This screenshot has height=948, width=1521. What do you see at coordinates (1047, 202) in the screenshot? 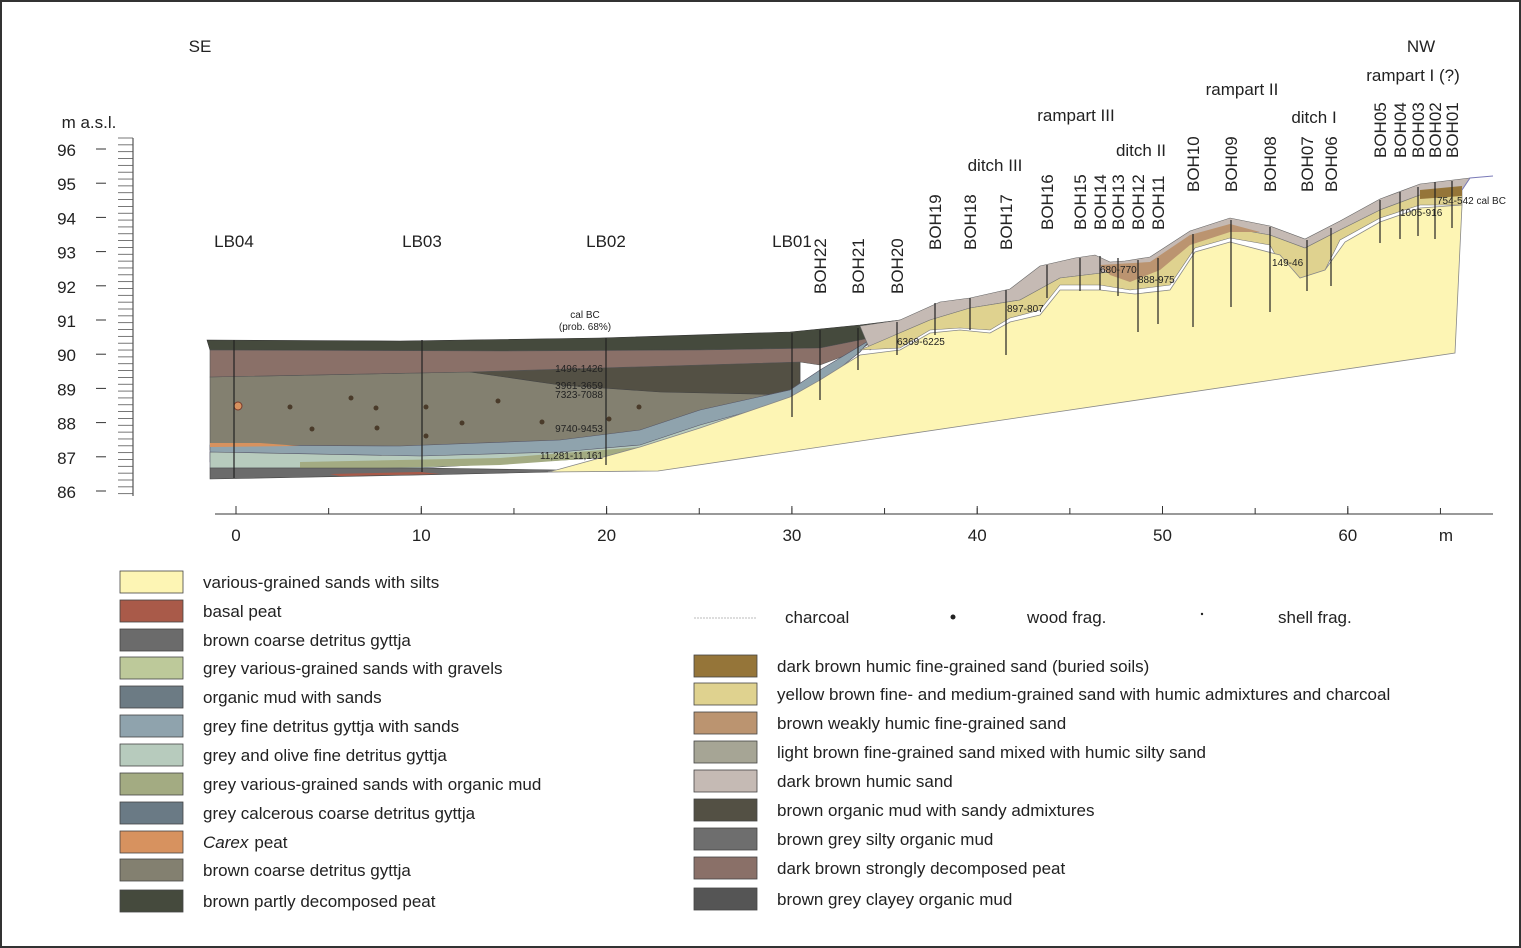
I see `borehole-label: BOH16` at bounding box center [1047, 202].